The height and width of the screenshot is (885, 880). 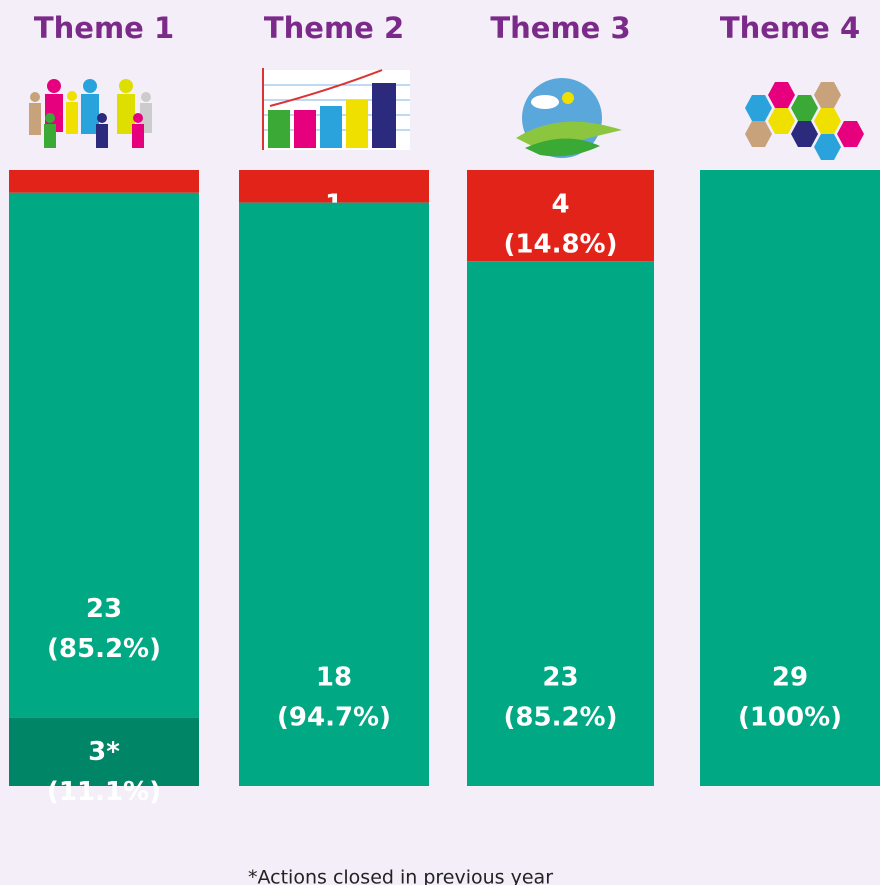 I want to click on percent-label: (11.1%), so click(x=104, y=792).